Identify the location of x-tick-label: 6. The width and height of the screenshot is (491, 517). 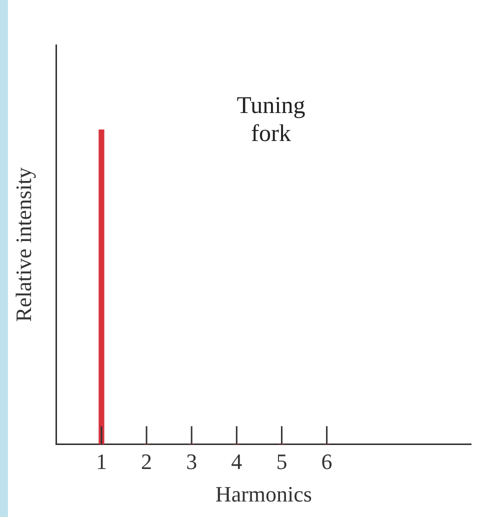
(326, 461).